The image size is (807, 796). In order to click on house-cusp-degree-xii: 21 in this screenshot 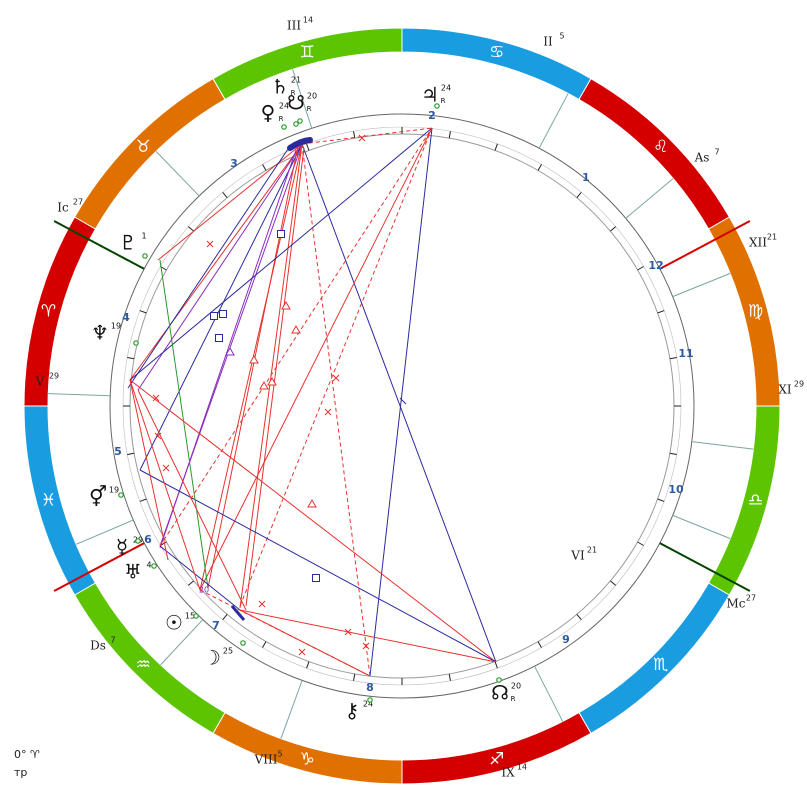, I will do `click(772, 237)`.